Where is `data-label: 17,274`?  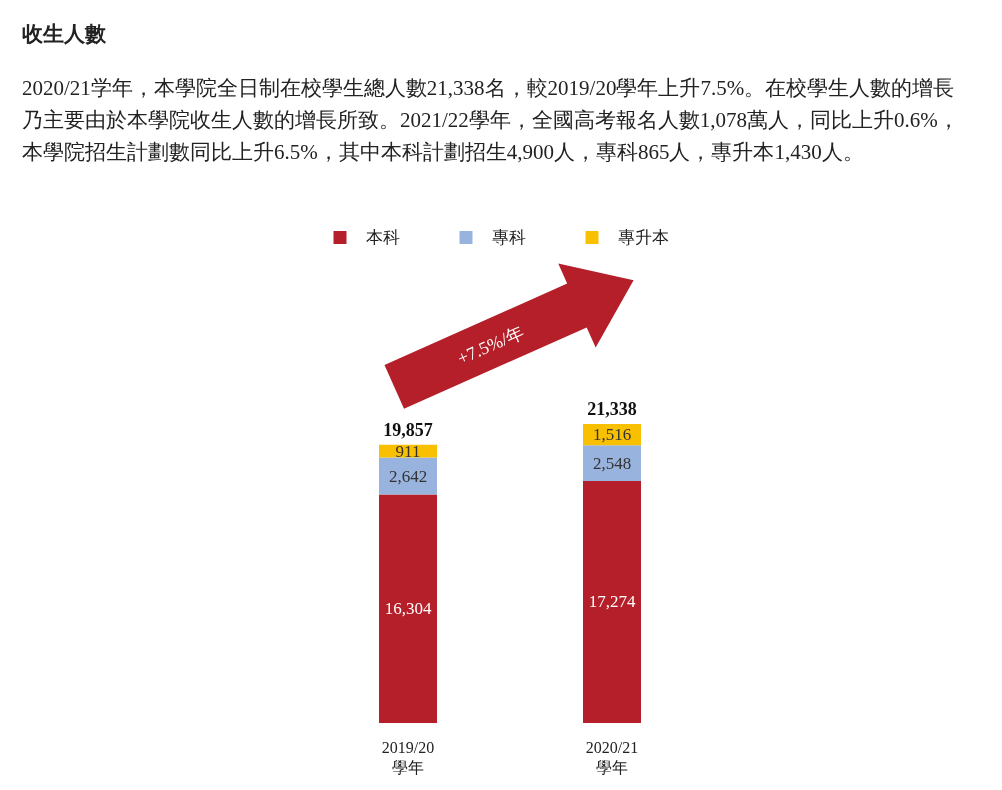
data-label: 17,274 is located at coordinates (612, 602).